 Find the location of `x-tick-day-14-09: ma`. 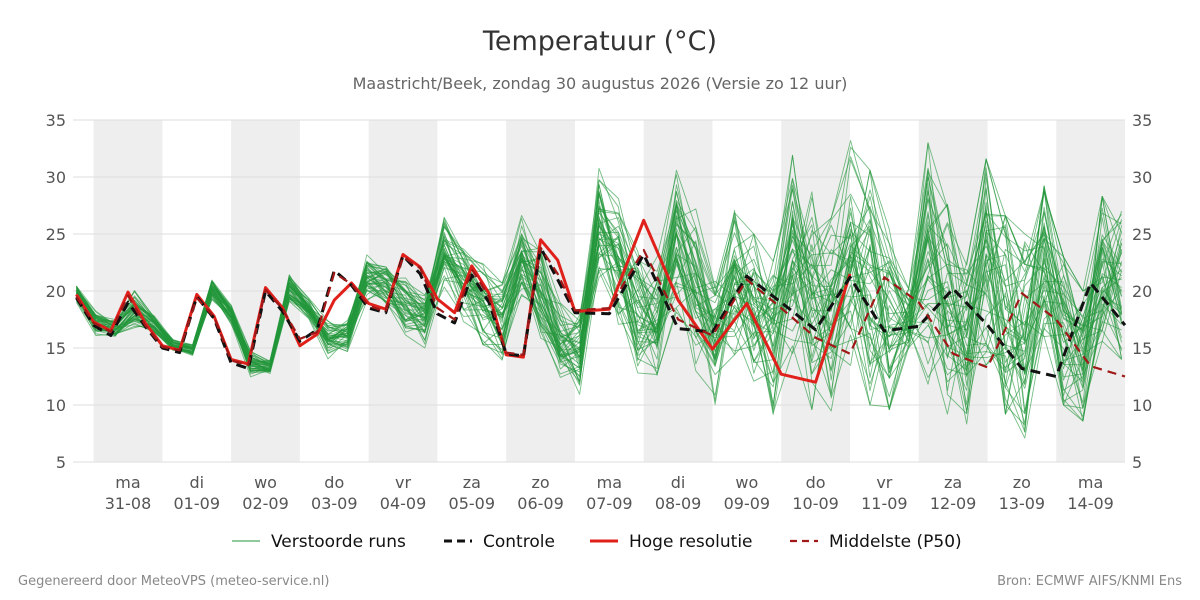

x-tick-day-14-09: ma is located at coordinates (1090, 482).